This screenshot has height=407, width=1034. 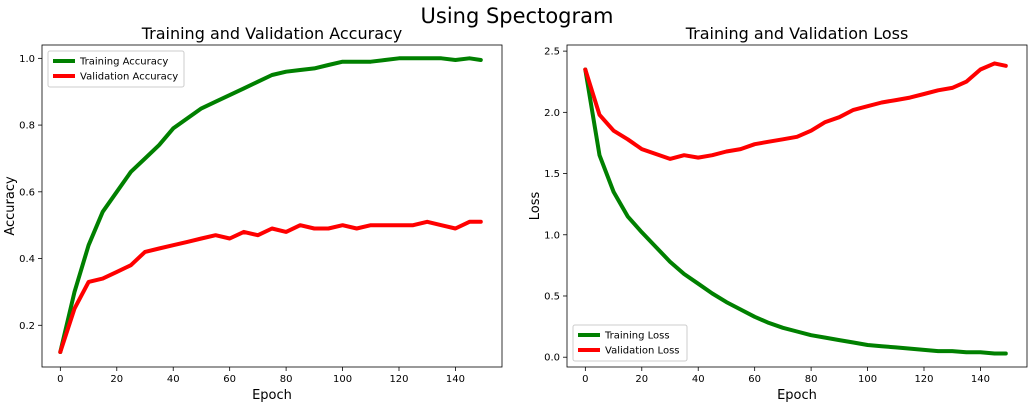 What do you see at coordinates (698, 379) in the screenshot?
I see `loss-x-tick-label: 40` at bounding box center [698, 379].